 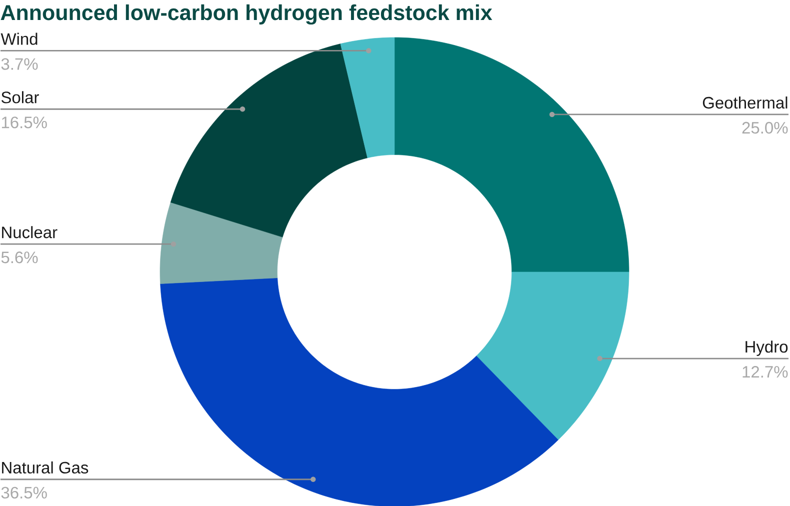 What do you see at coordinates (30, 232) in the screenshot?
I see `slice-label: Nuclear` at bounding box center [30, 232].